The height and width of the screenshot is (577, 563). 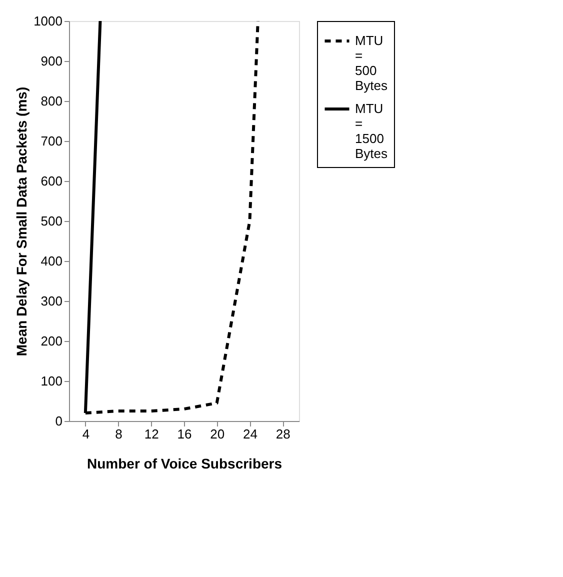 What do you see at coordinates (51, 101) in the screenshot?
I see `y-tick-label: 800` at bounding box center [51, 101].